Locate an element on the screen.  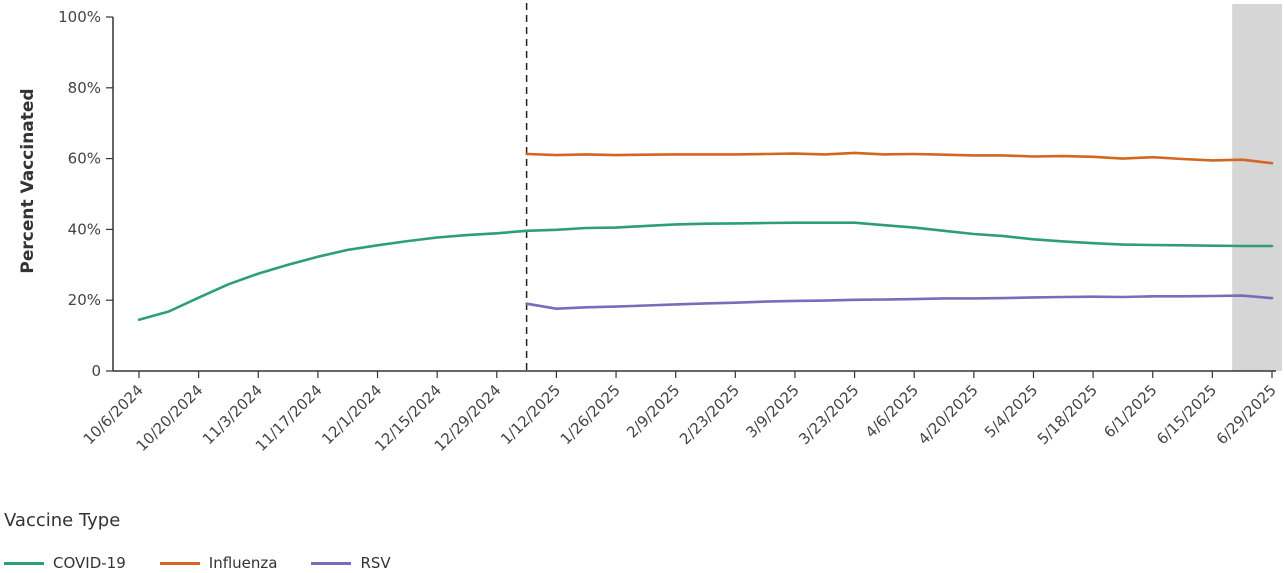
y-tick-label: 60% is located at coordinates (84, 159).